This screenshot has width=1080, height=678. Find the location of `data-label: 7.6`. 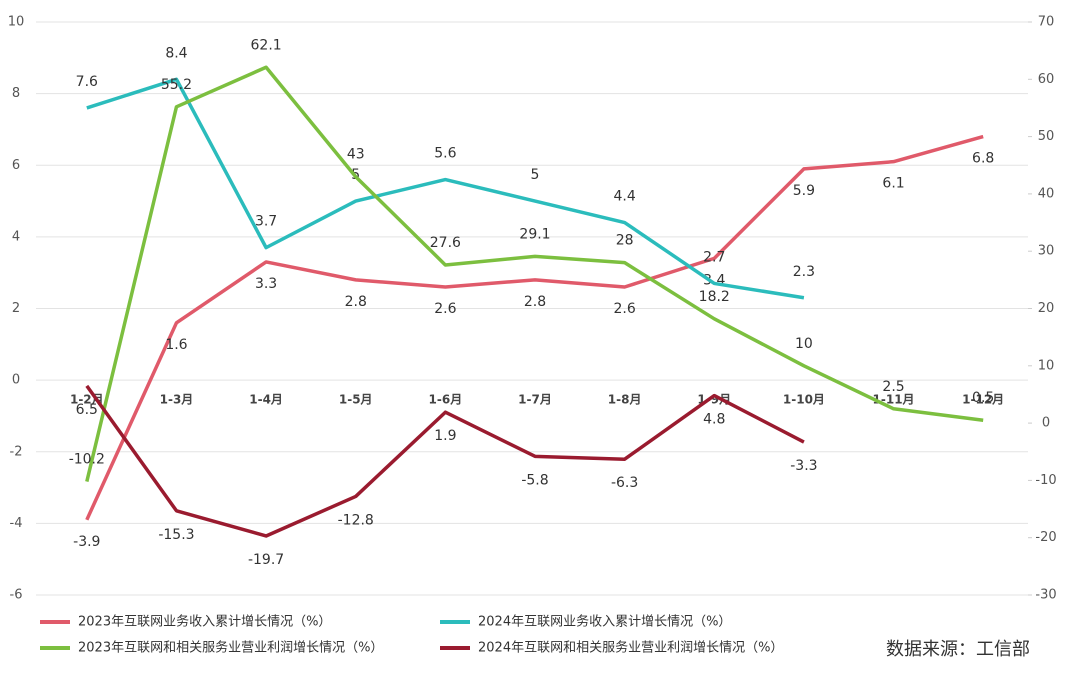

data-label: 7.6 is located at coordinates (87, 82).